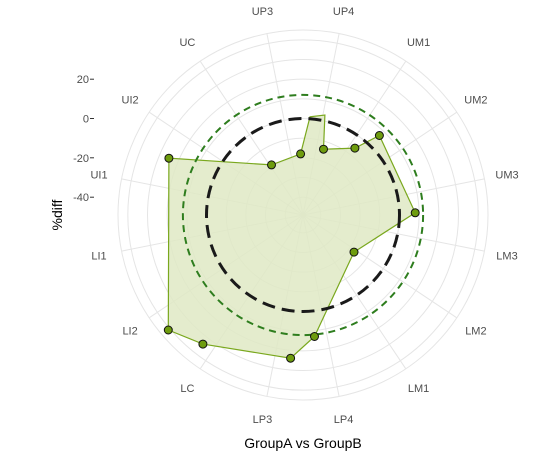  What do you see at coordinates (418, 43) in the screenshot?
I see `category-label-um1: UM1` at bounding box center [418, 43].